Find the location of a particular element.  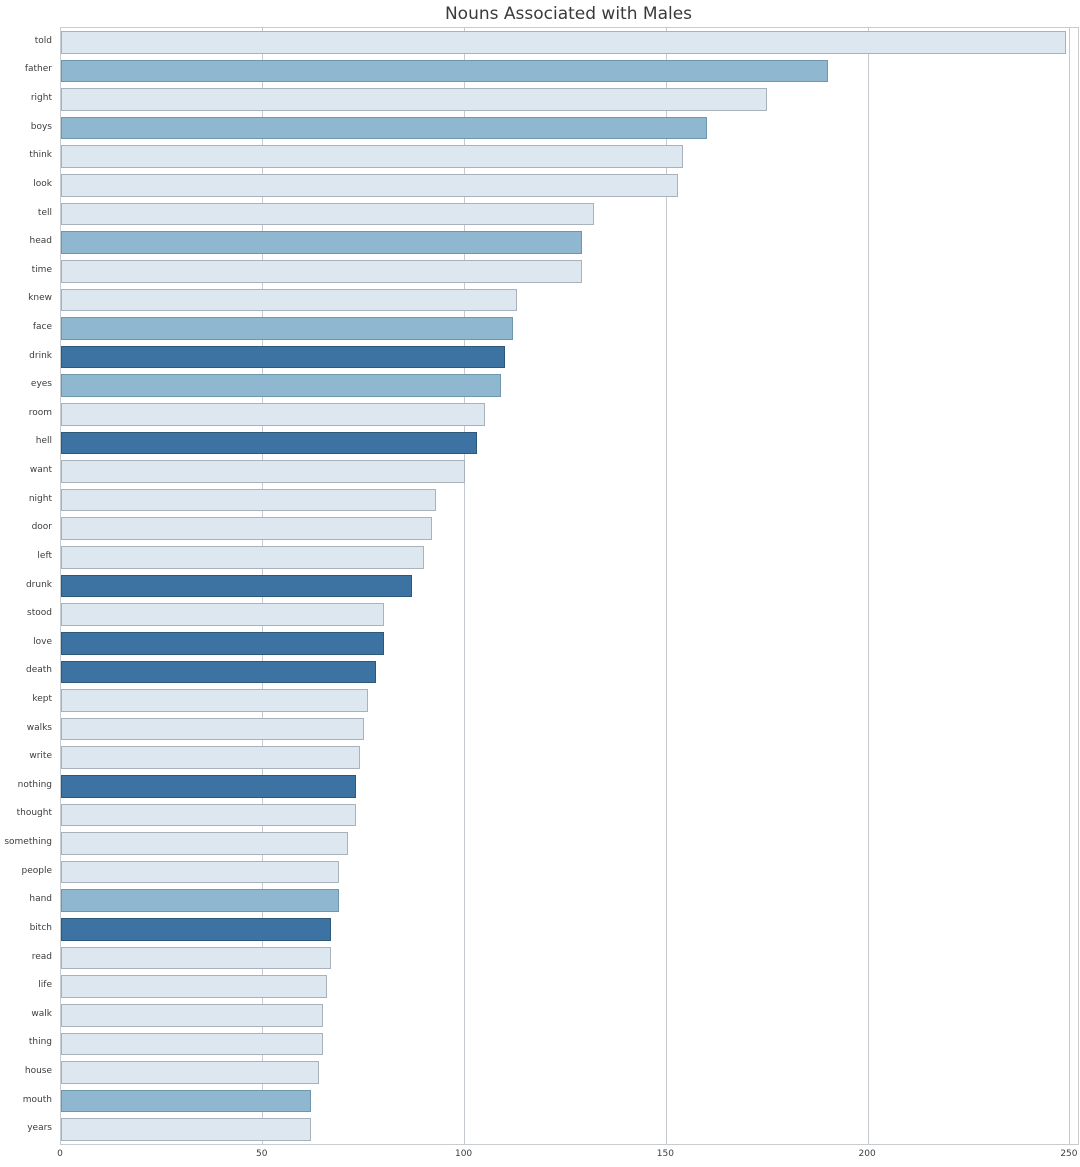

chart-title: Nouns Associated with Males is located at coordinates (568, 14).